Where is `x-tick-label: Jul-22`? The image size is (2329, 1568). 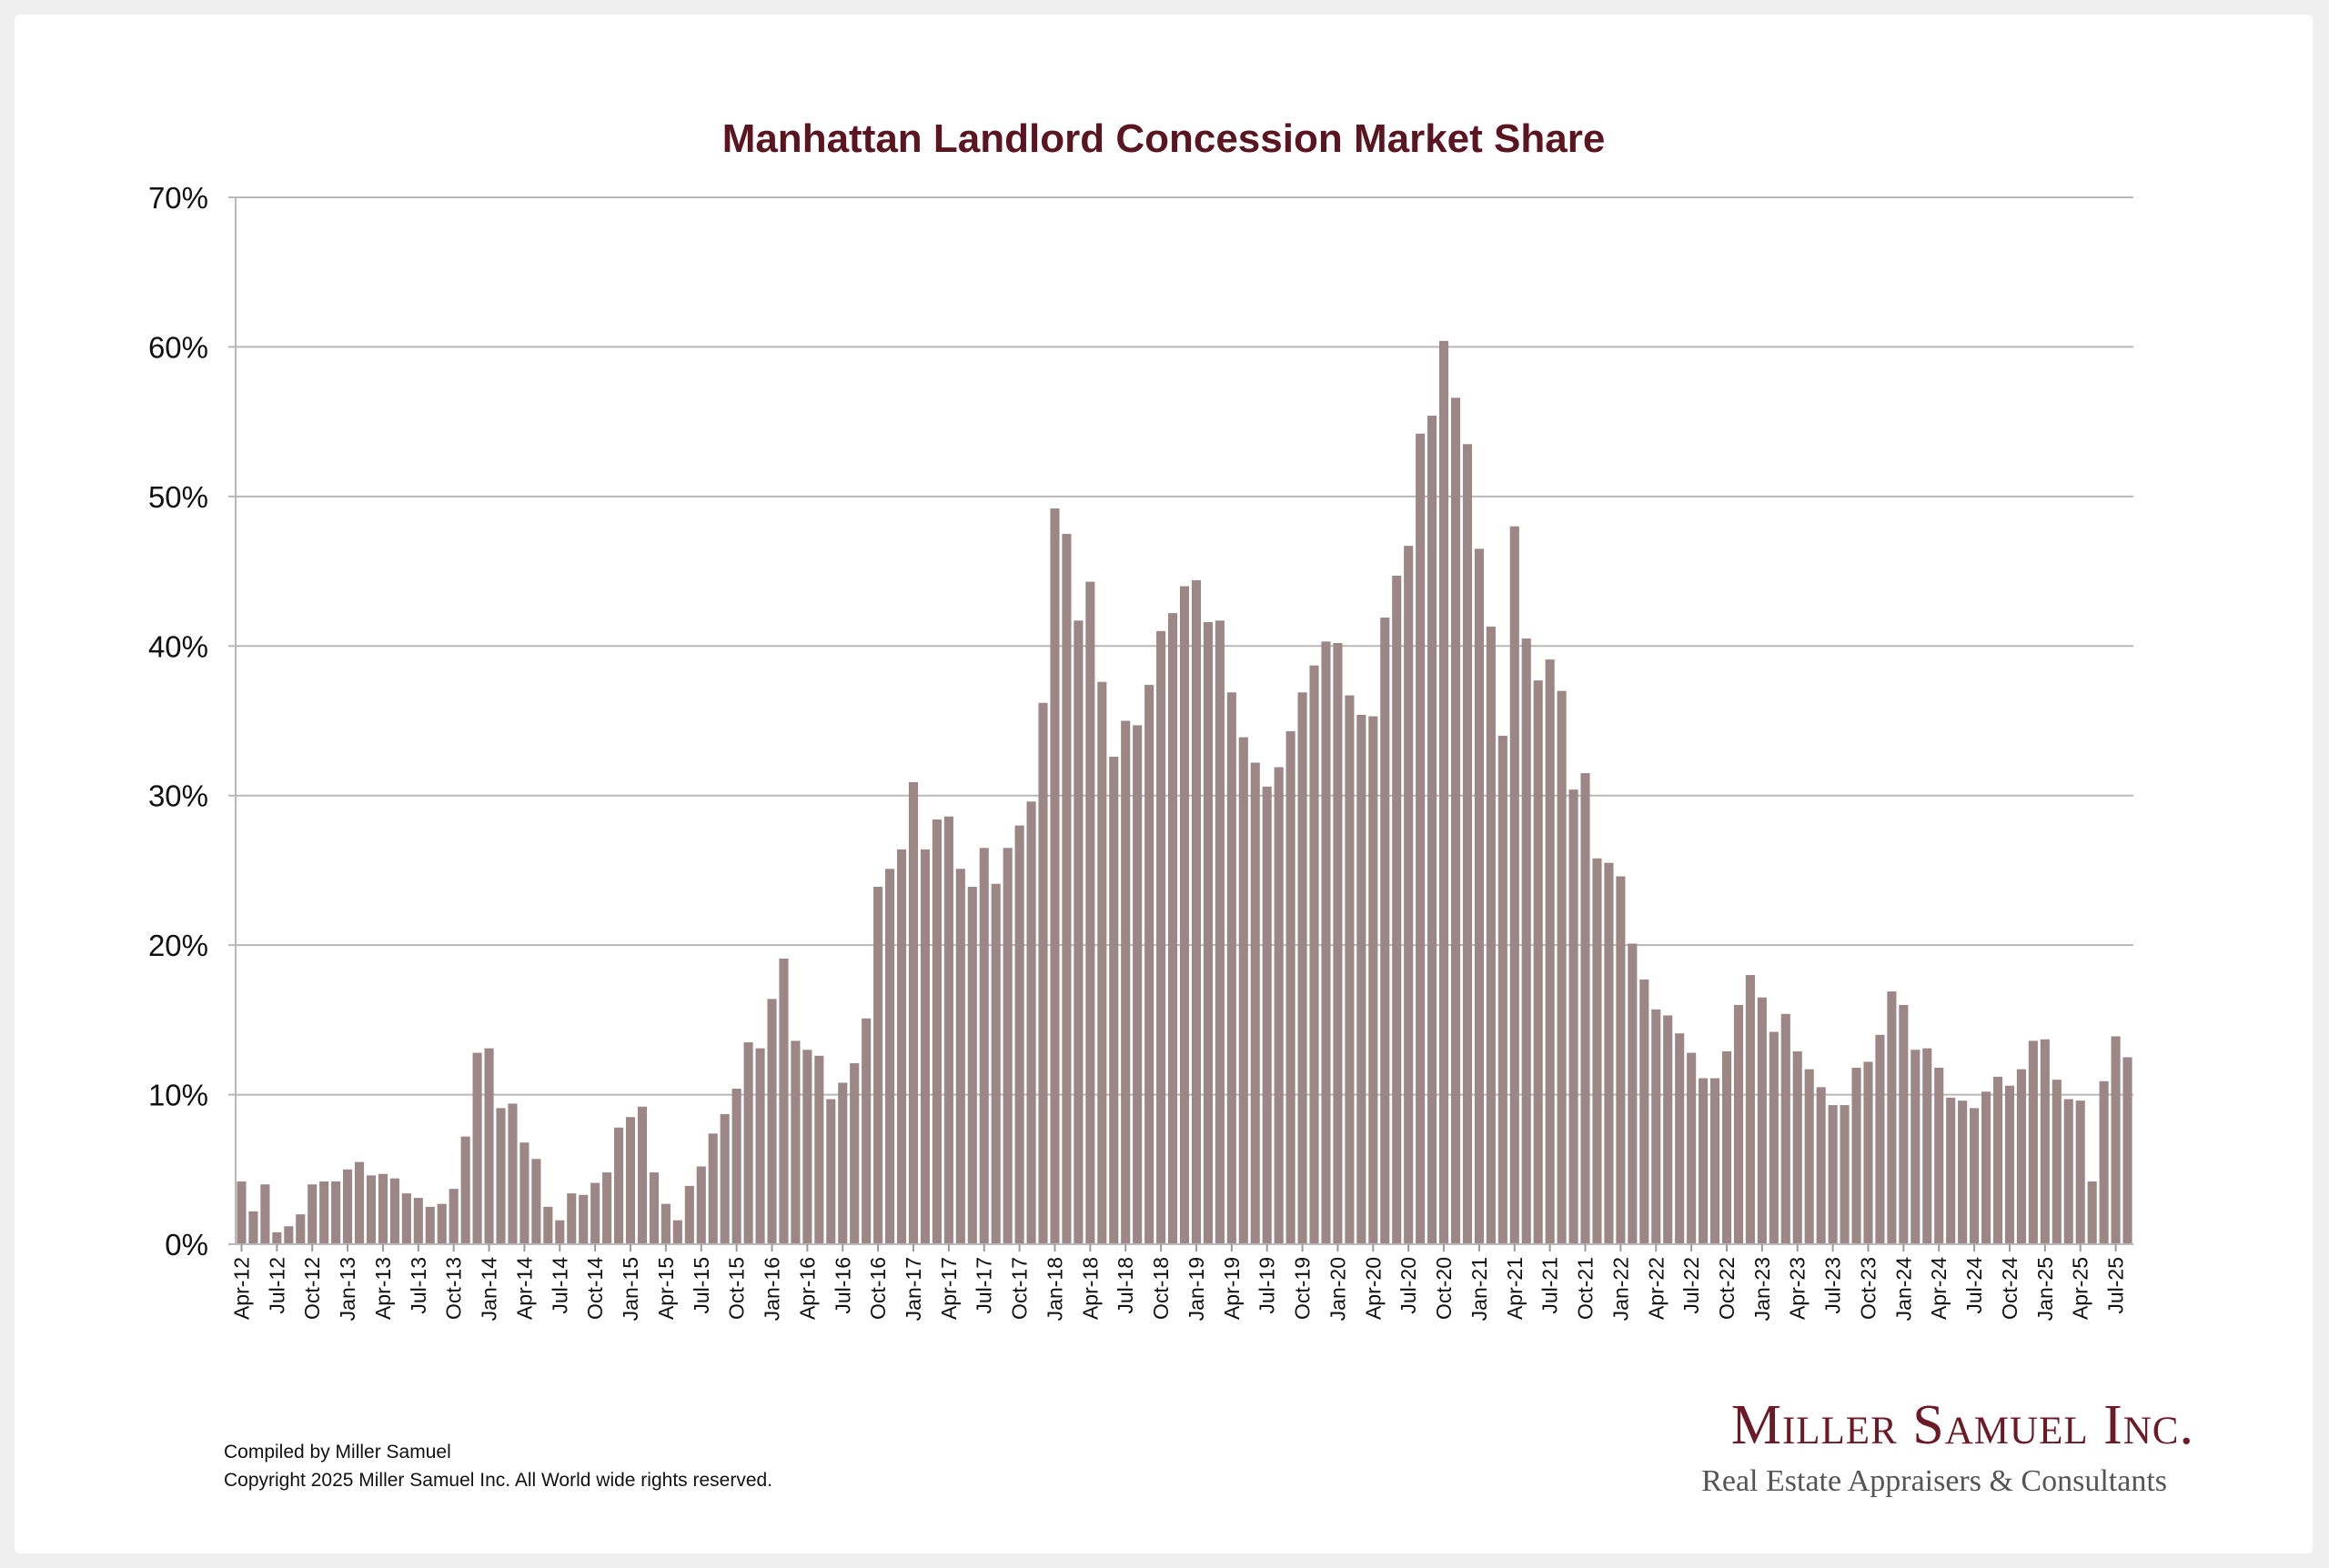
x-tick-label: Jul-22 is located at coordinates (1691, 1285).